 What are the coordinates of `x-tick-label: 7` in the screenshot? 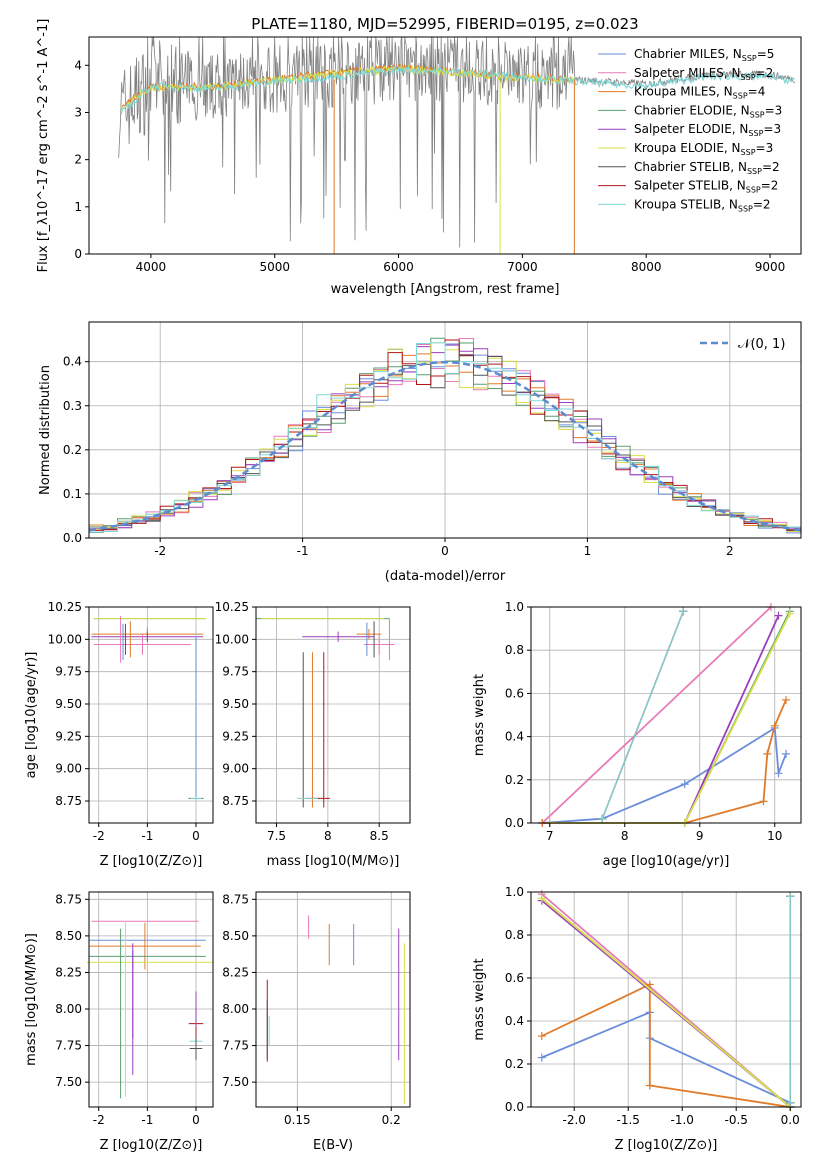 It's located at (550, 836).